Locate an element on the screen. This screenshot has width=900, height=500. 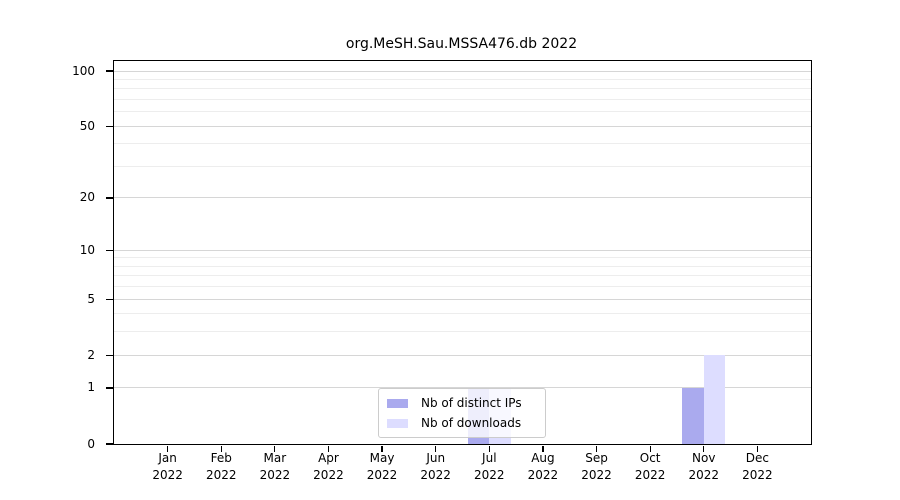
x-tick-label: Feb 2022 is located at coordinates (221, 467).